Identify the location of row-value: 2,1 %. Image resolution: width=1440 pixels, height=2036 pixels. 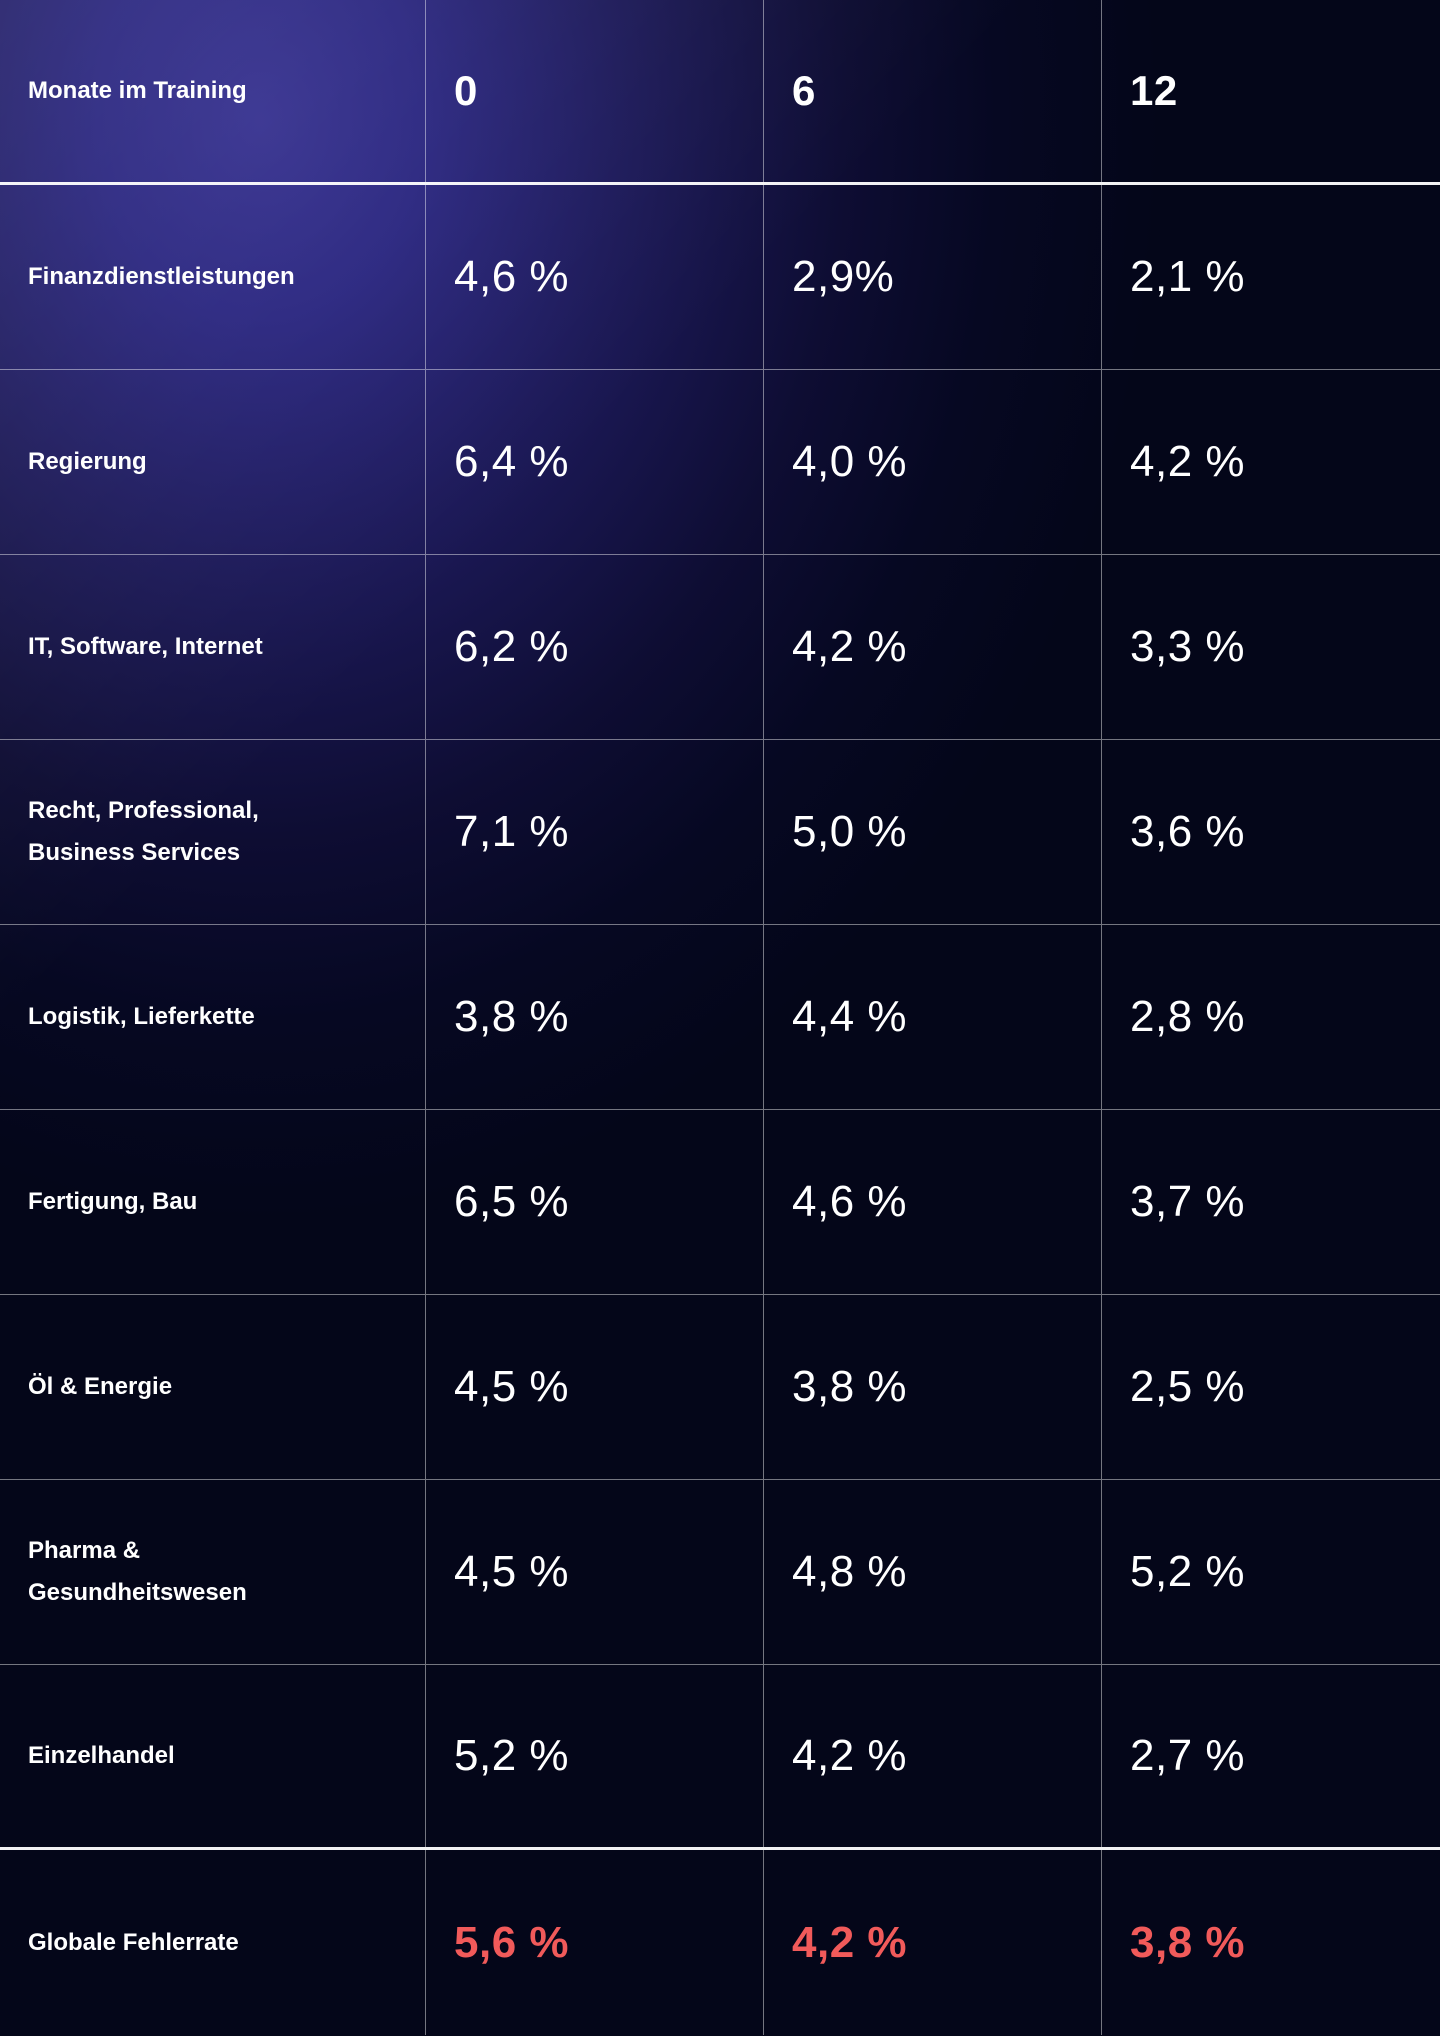
(1188, 276).